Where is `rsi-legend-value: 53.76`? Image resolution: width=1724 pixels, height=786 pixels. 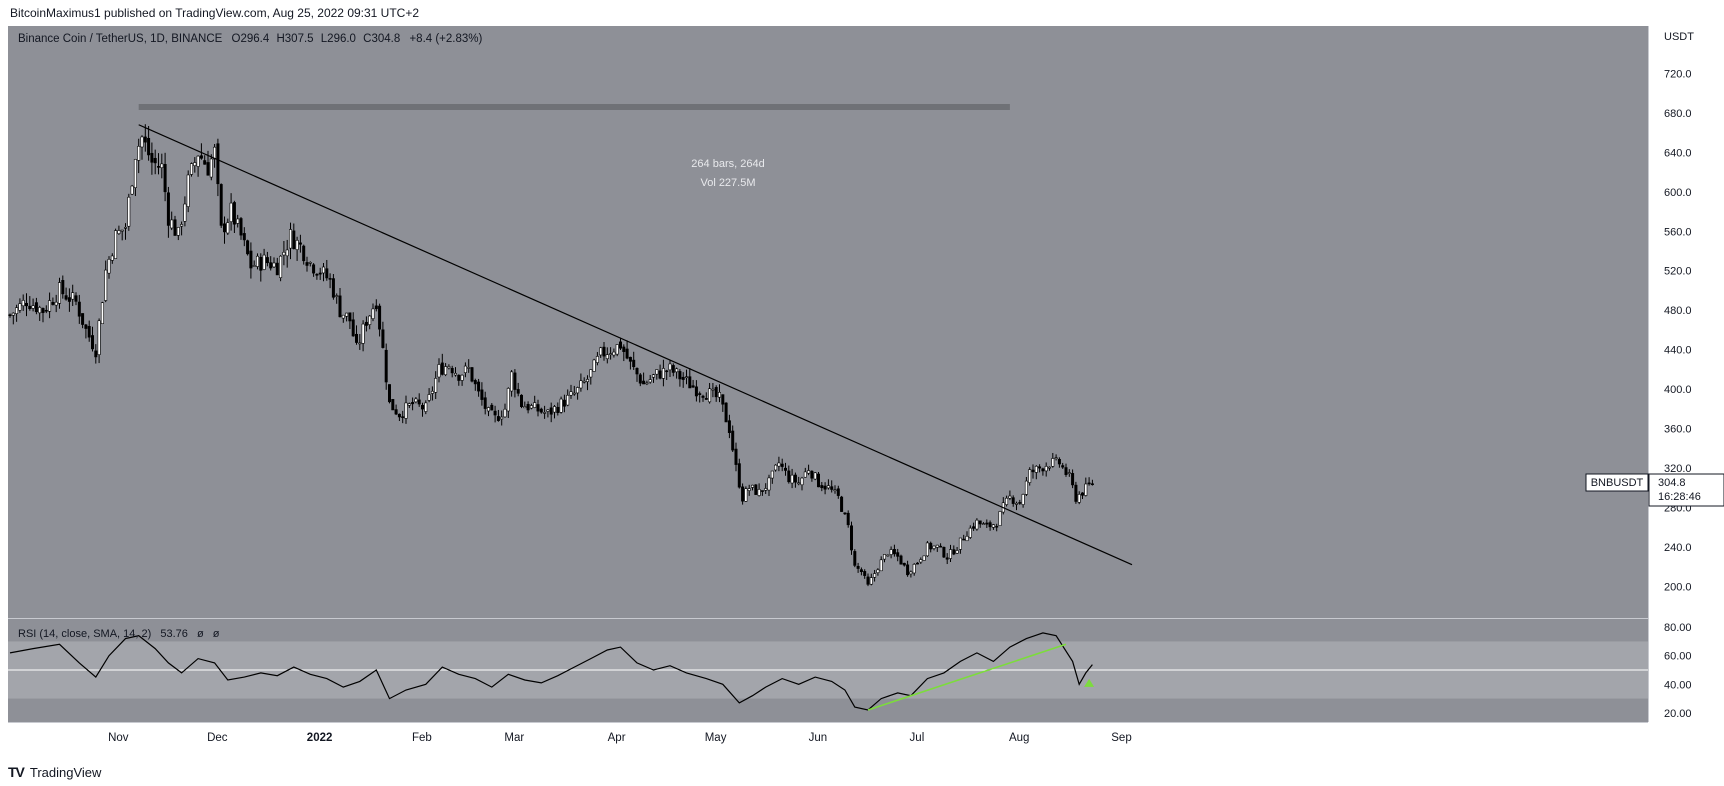 rsi-legend-value: 53.76 is located at coordinates (174, 634).